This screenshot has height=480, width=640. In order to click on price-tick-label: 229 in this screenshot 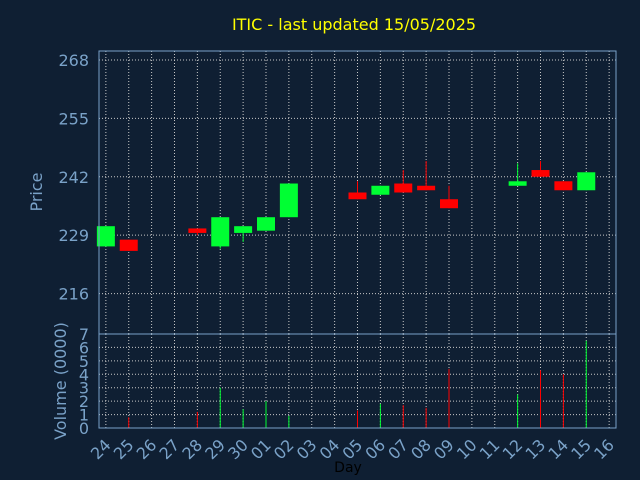, I will do `click(73, 235)`.